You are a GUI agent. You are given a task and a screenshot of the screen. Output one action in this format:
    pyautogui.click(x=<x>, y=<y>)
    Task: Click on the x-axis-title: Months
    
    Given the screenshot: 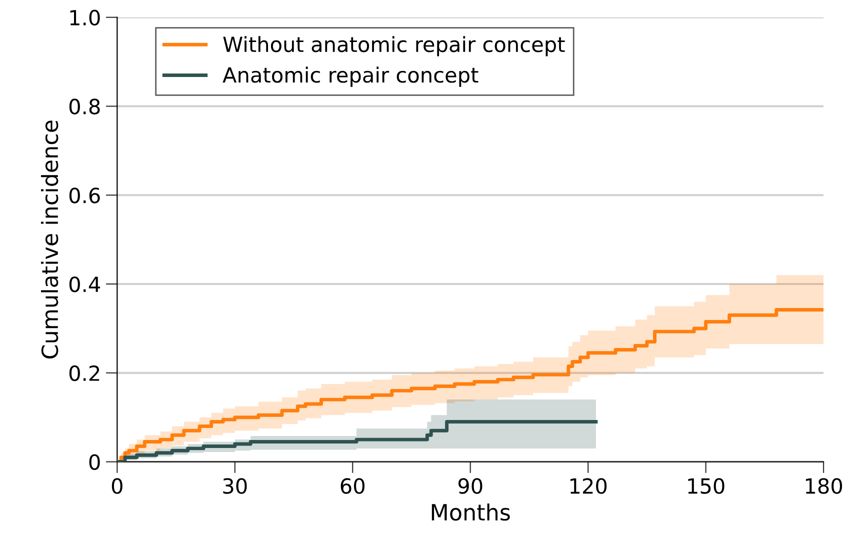 What is the action you would take?
    pyautogui.click(x=471, y=512)
    